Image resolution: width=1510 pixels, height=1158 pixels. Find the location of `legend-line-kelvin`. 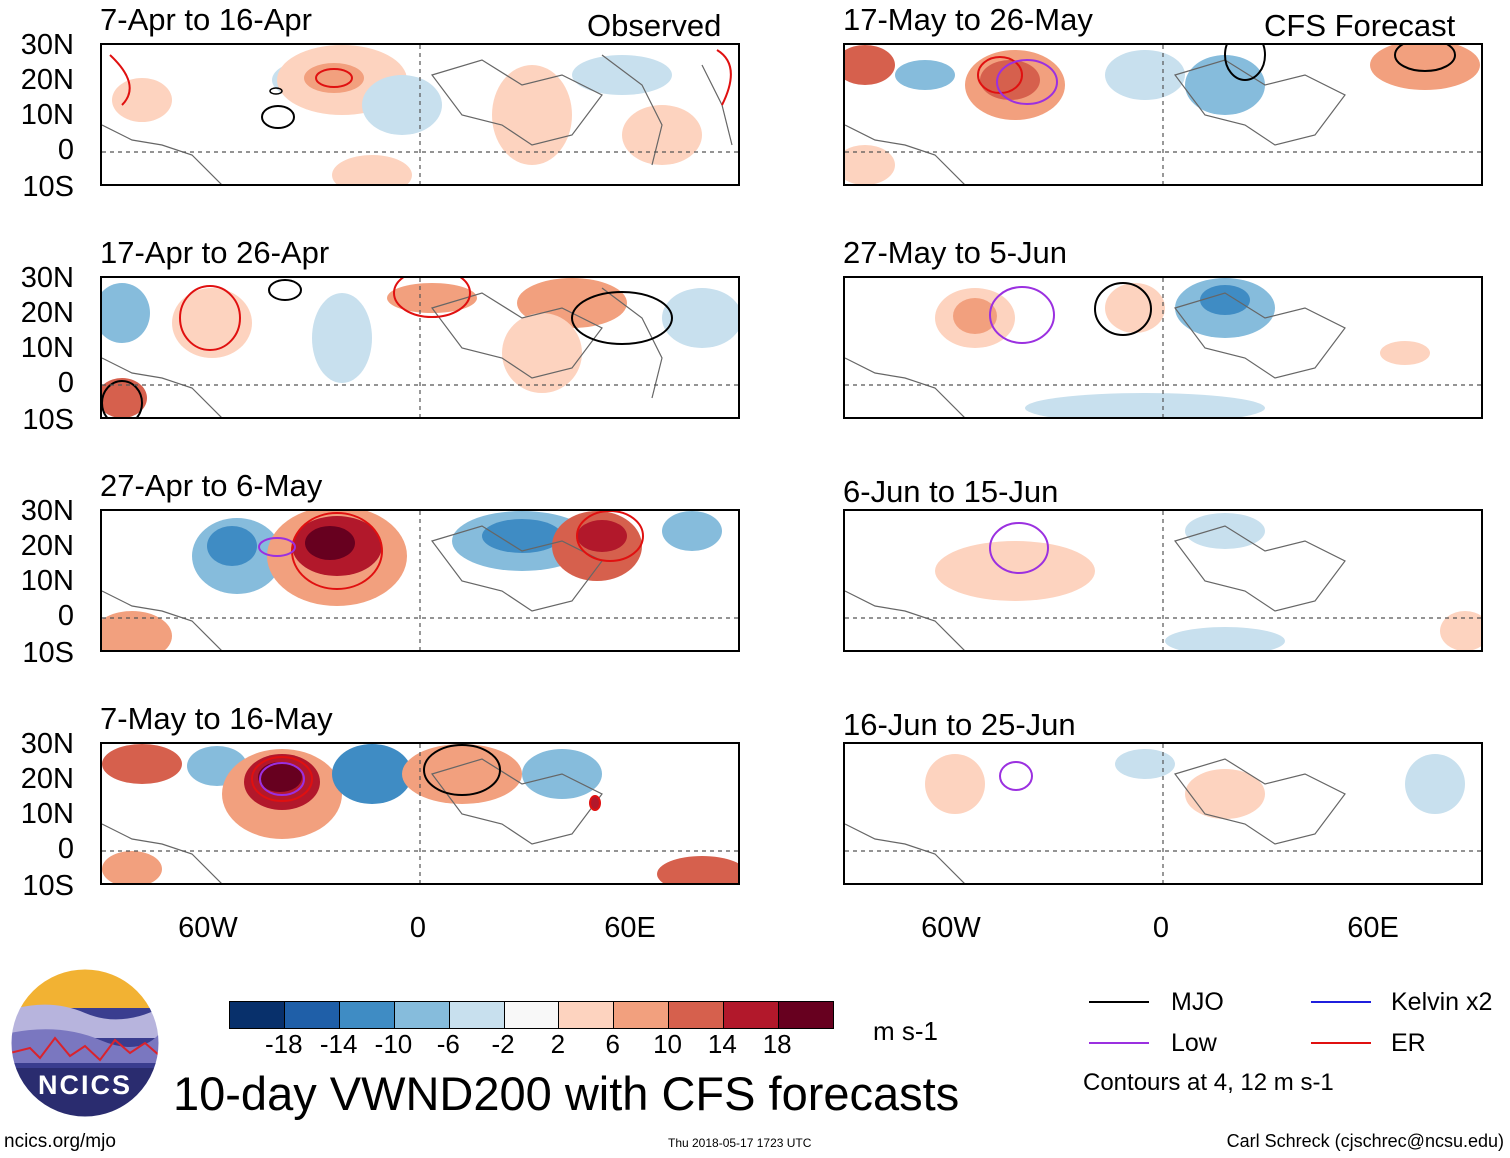

legend-line-kelvin is located at coordinates (1341, 1002).